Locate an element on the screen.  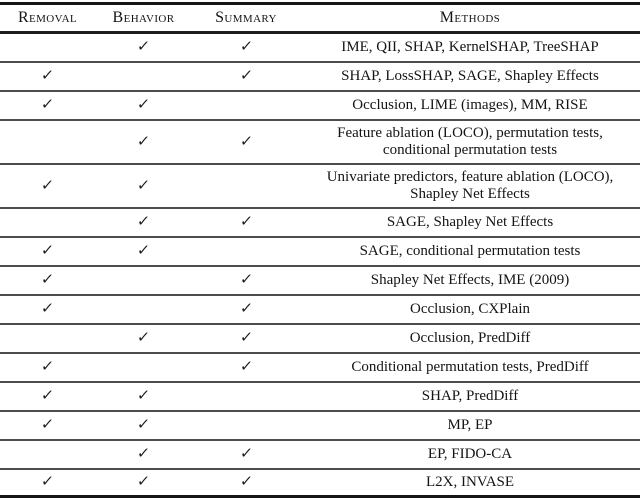
table-row: ✓ ✓ ✓ L2X, INVASE is located at coordinates (320, 482).